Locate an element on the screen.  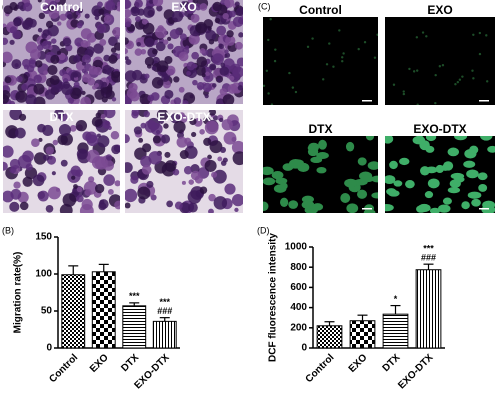
panel-label: (C) is located at coordinates (264, 6).